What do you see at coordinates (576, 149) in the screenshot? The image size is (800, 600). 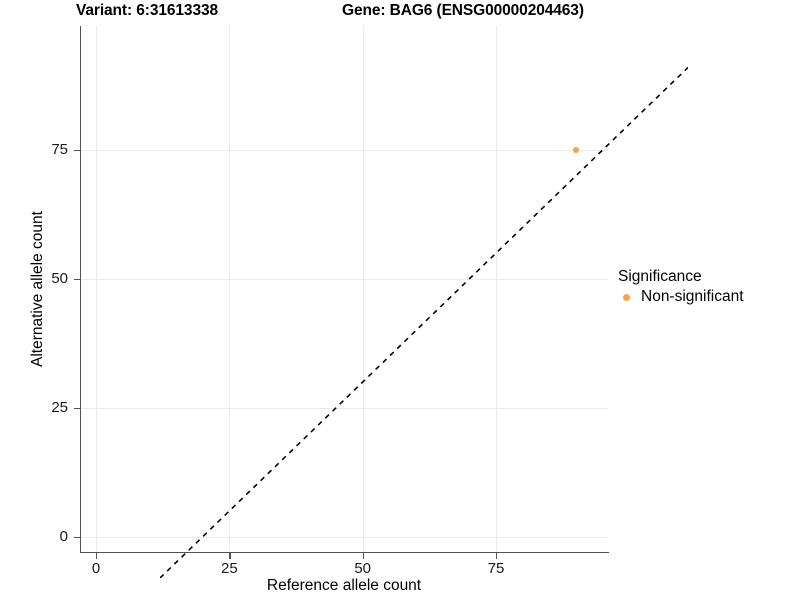 I see `scatter-point` at bounding box center [576, 149].